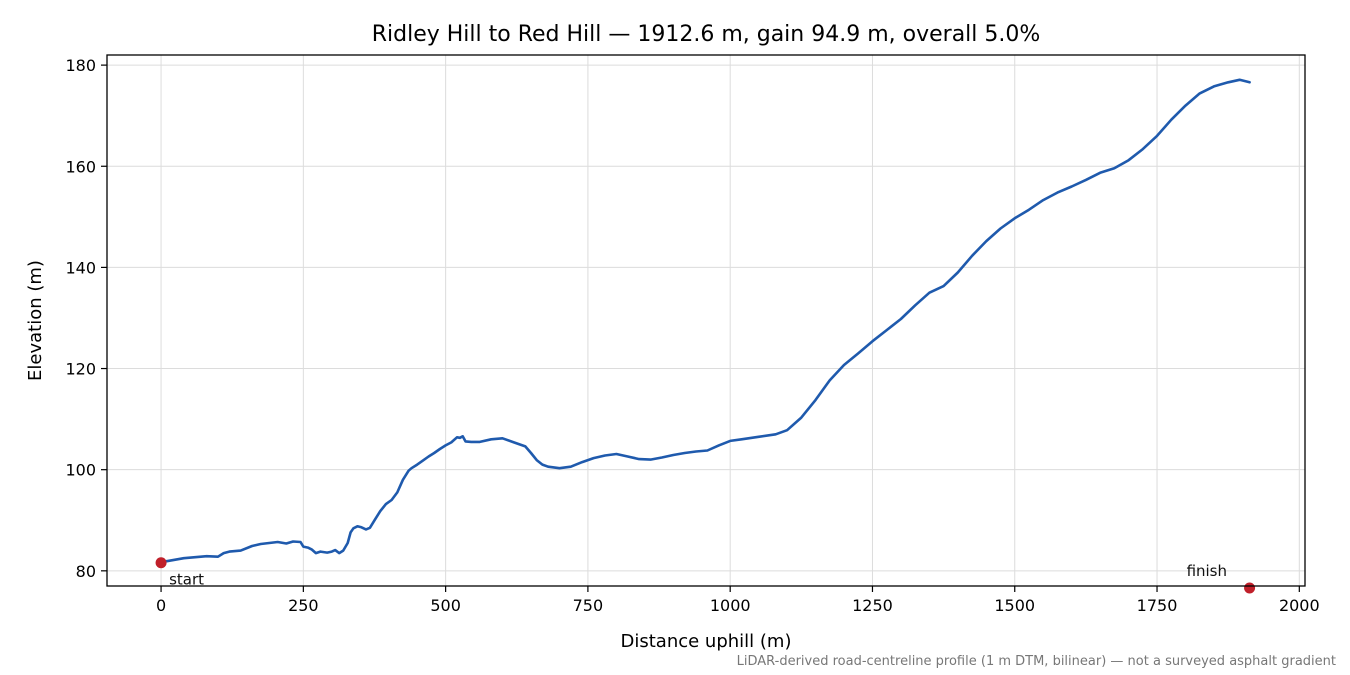  Describe the element at coordinates (1250, 588) in the screenshot. I see `finish-marker` at that location.